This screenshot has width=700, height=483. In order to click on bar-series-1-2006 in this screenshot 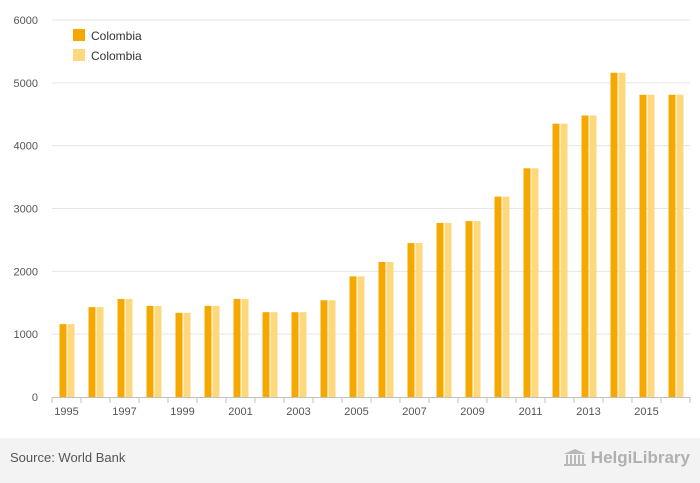, I will do `click(390, 329)`.